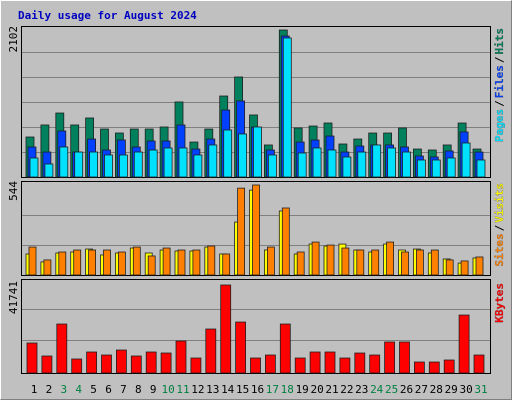 Image resolution: width=512 pixels, height=400 pixels. What do you see at coordinates (287, 389) in the screenshot?
I see `x-tick-label: 18` at bounding box center [287, 389].